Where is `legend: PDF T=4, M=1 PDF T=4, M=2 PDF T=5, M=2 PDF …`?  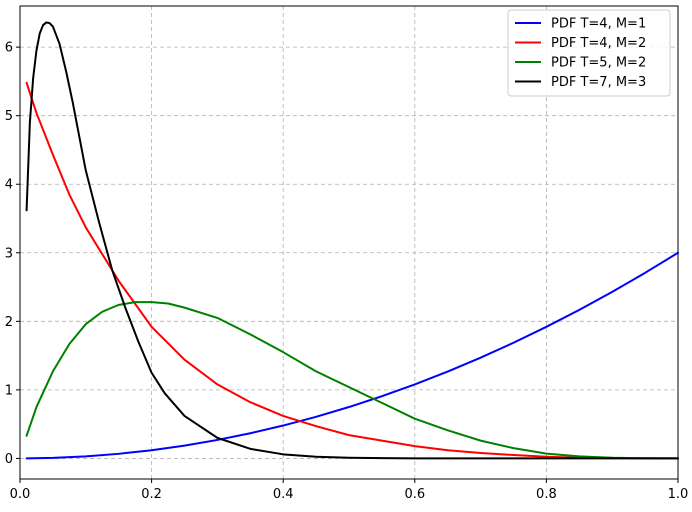
legend: PDF T=4, M=1 PDF T=4, M=2 PDF T=5, M=2 PDF … is located at coordinates (589, 53).